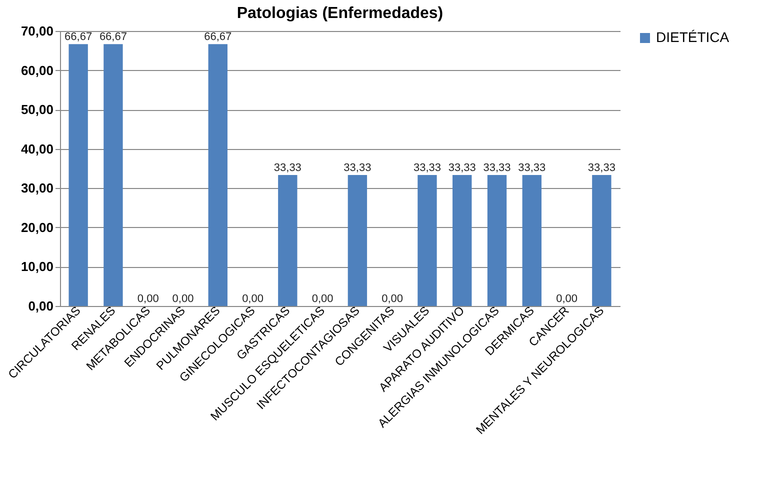  What do you see at coordinates (37, 266) in the screenshot?
I see `y-tick-label: 10,00` at bounding box center [37, 266].